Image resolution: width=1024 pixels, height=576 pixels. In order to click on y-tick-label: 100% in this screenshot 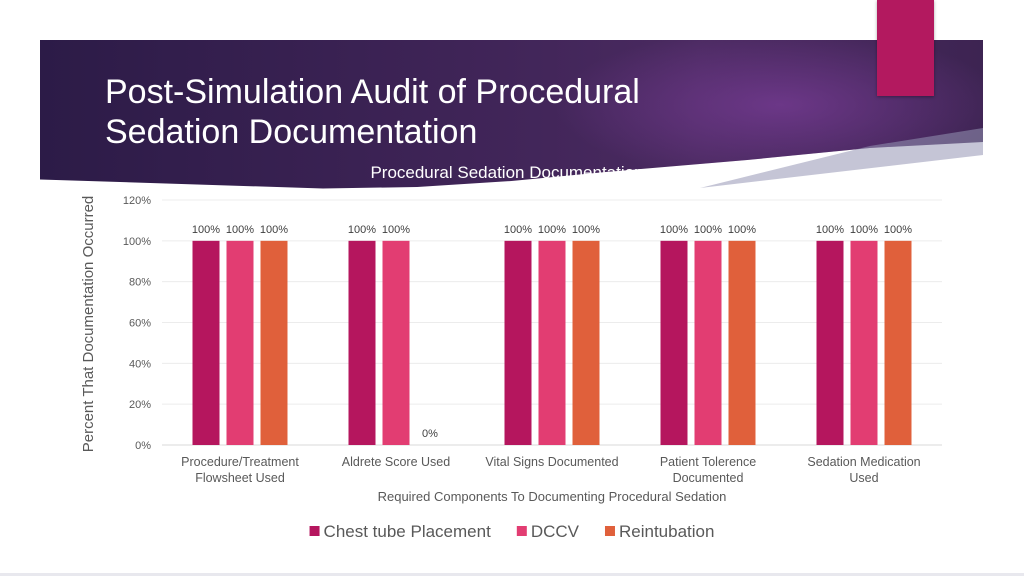, I will do `click(137, 242)`.